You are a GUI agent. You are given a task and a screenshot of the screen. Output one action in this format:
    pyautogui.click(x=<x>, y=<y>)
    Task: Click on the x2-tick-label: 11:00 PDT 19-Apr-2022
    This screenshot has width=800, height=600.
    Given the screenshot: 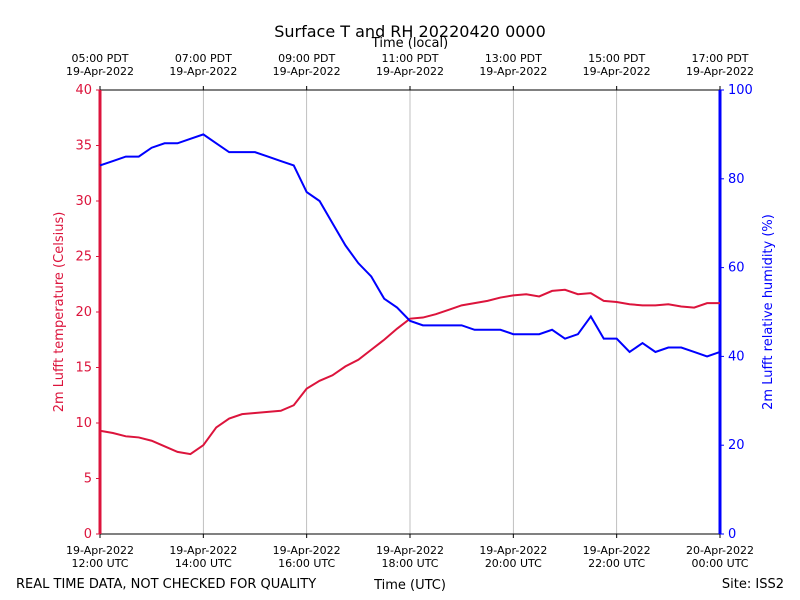 What is the action you would take?
    pyautogui.click(x=410, y=65)
    